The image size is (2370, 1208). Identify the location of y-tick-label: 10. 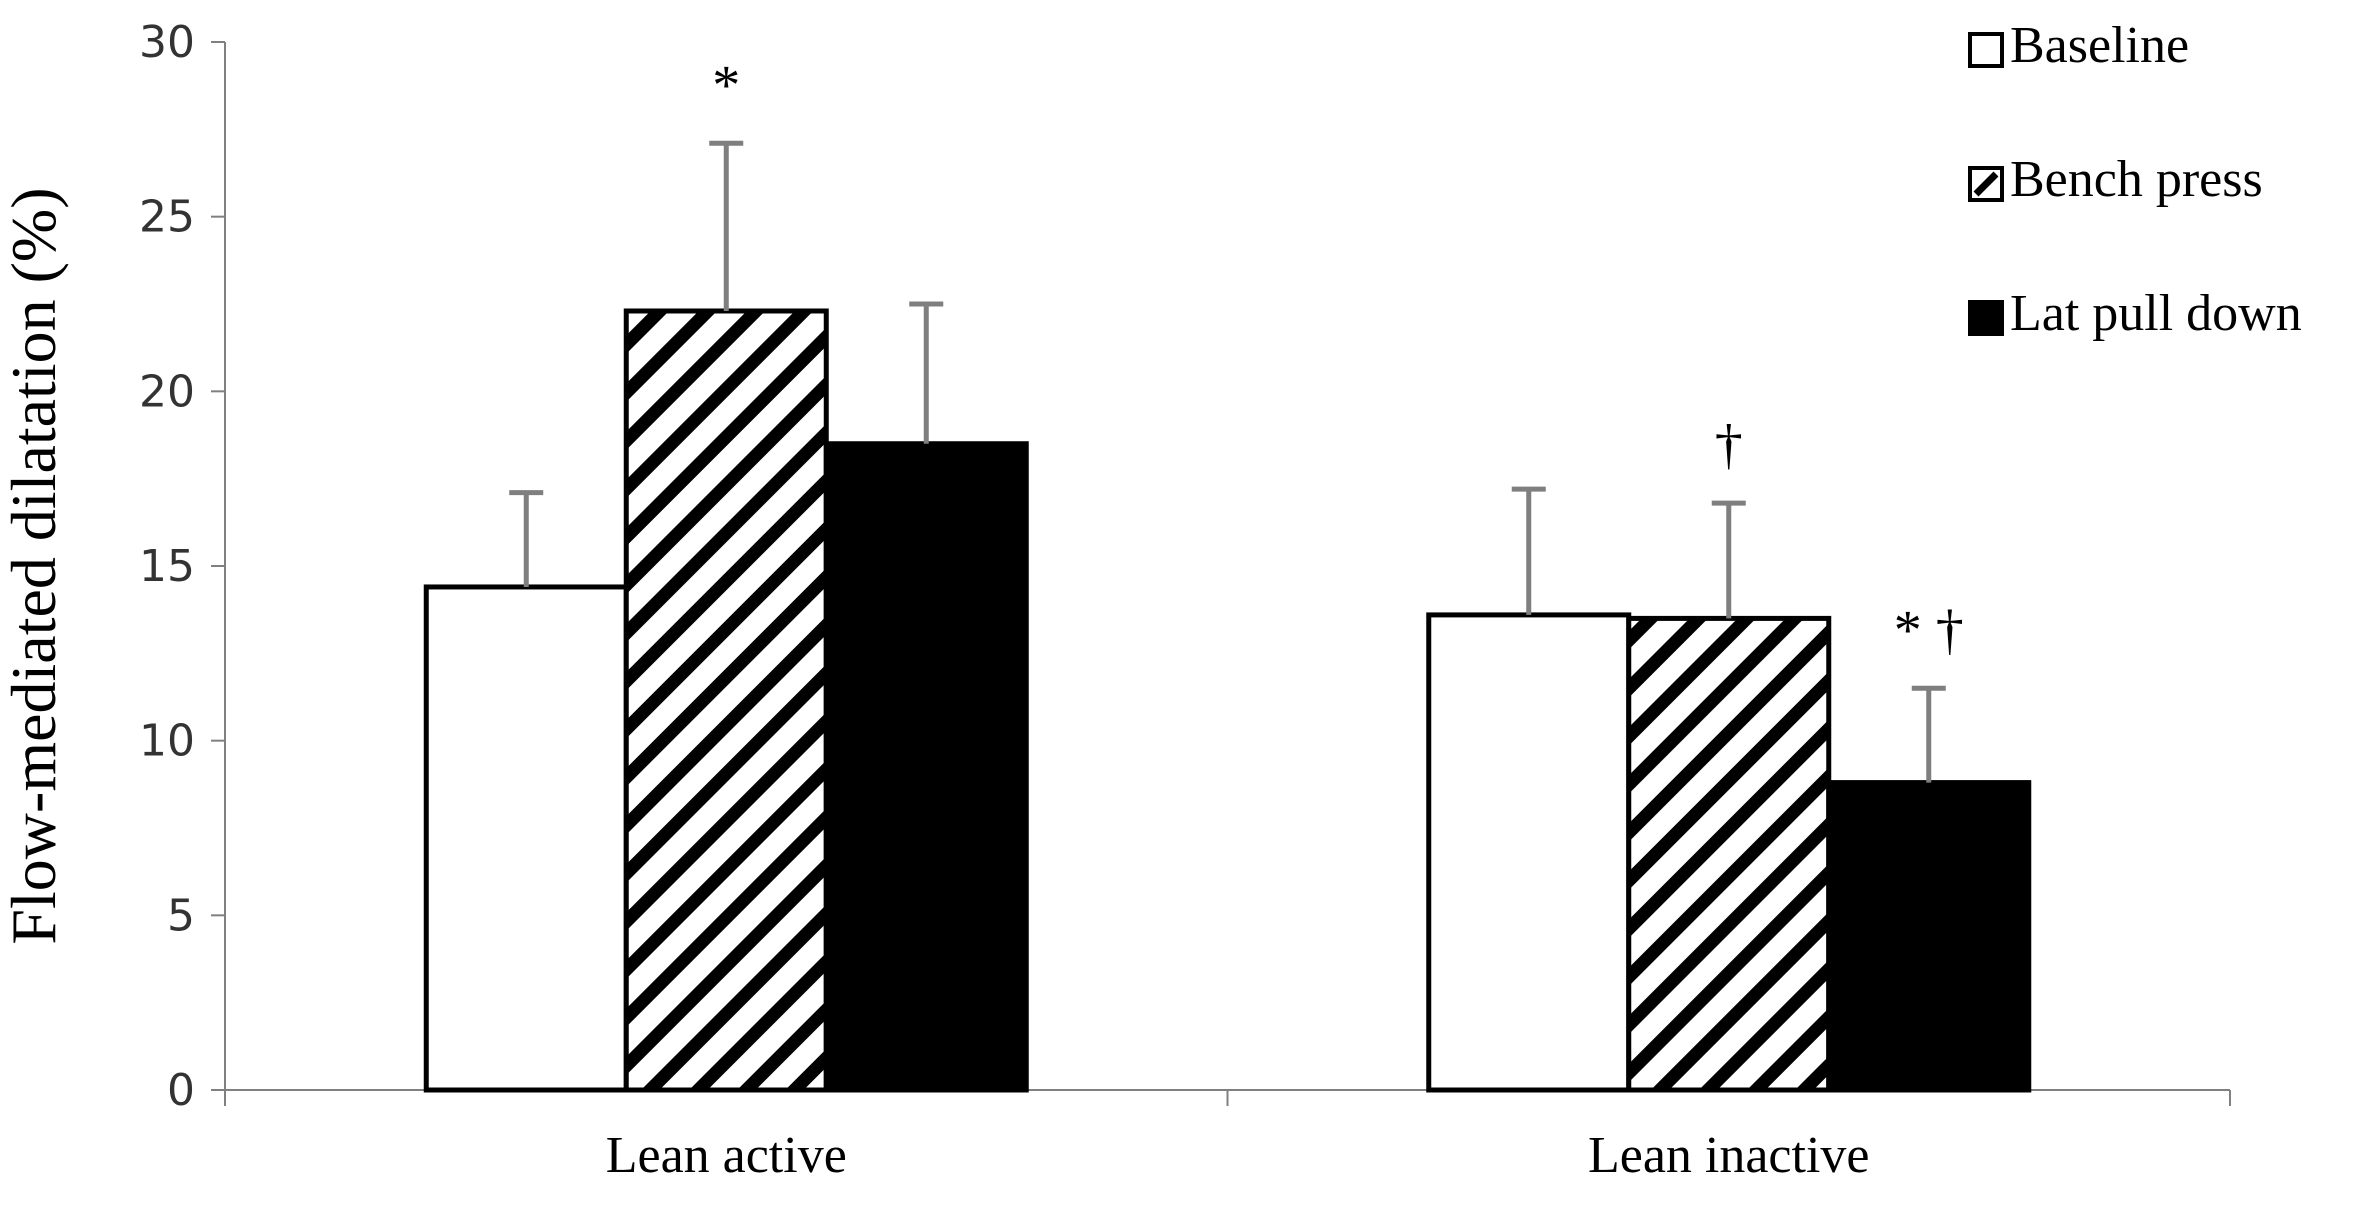
(167, 741).